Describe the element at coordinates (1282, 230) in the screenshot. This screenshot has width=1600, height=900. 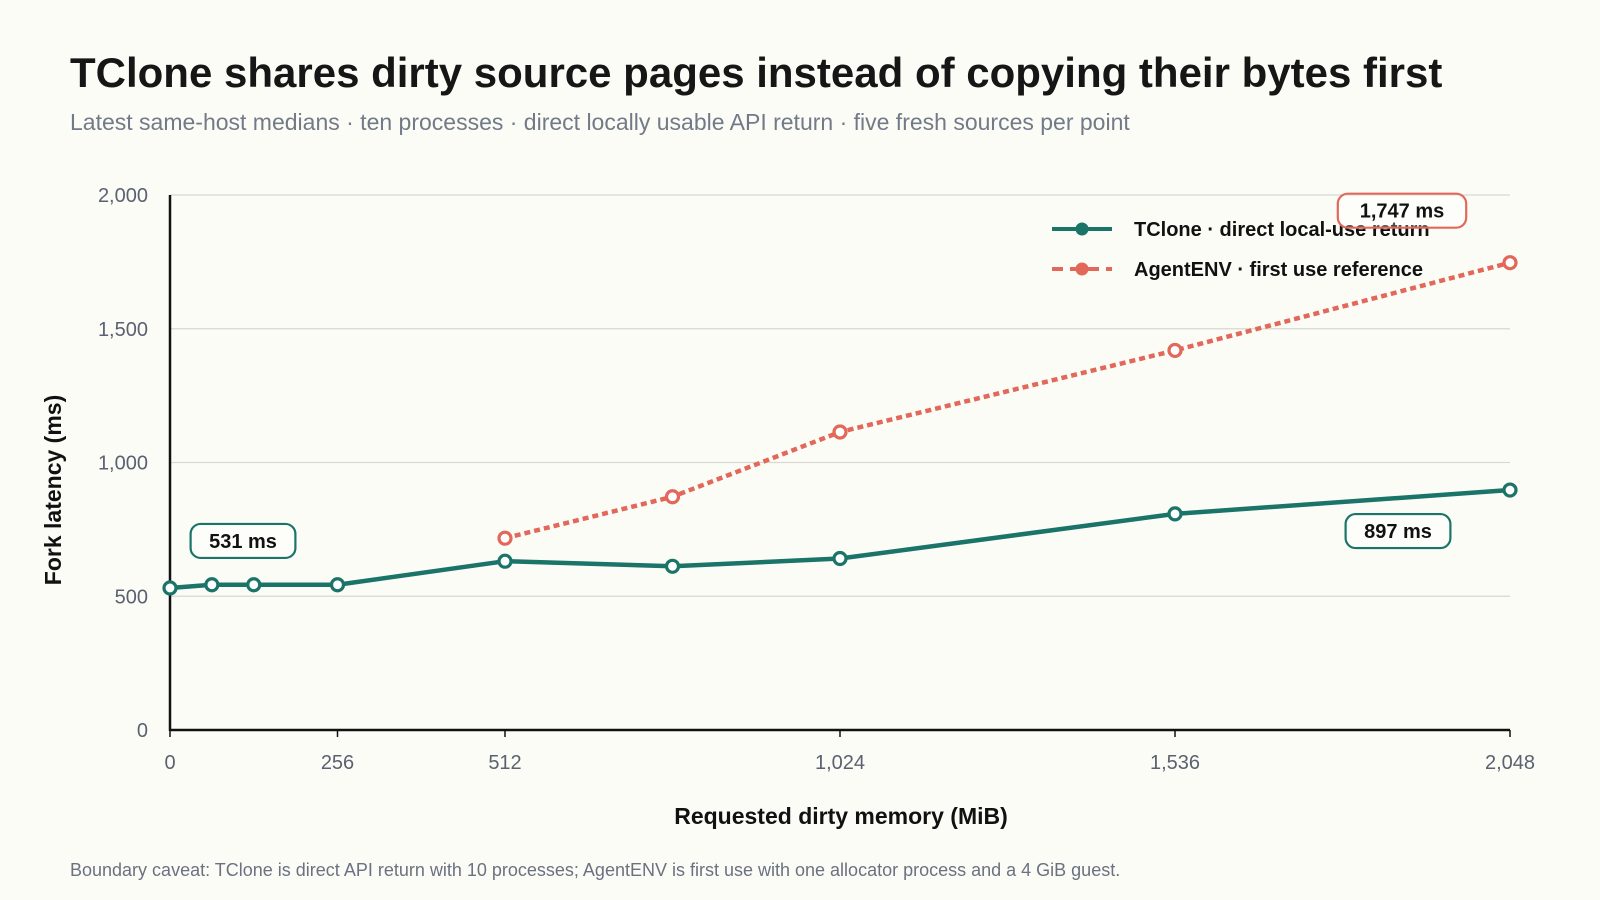
I see `legend-label: TClone · direct local-use return` at that location.